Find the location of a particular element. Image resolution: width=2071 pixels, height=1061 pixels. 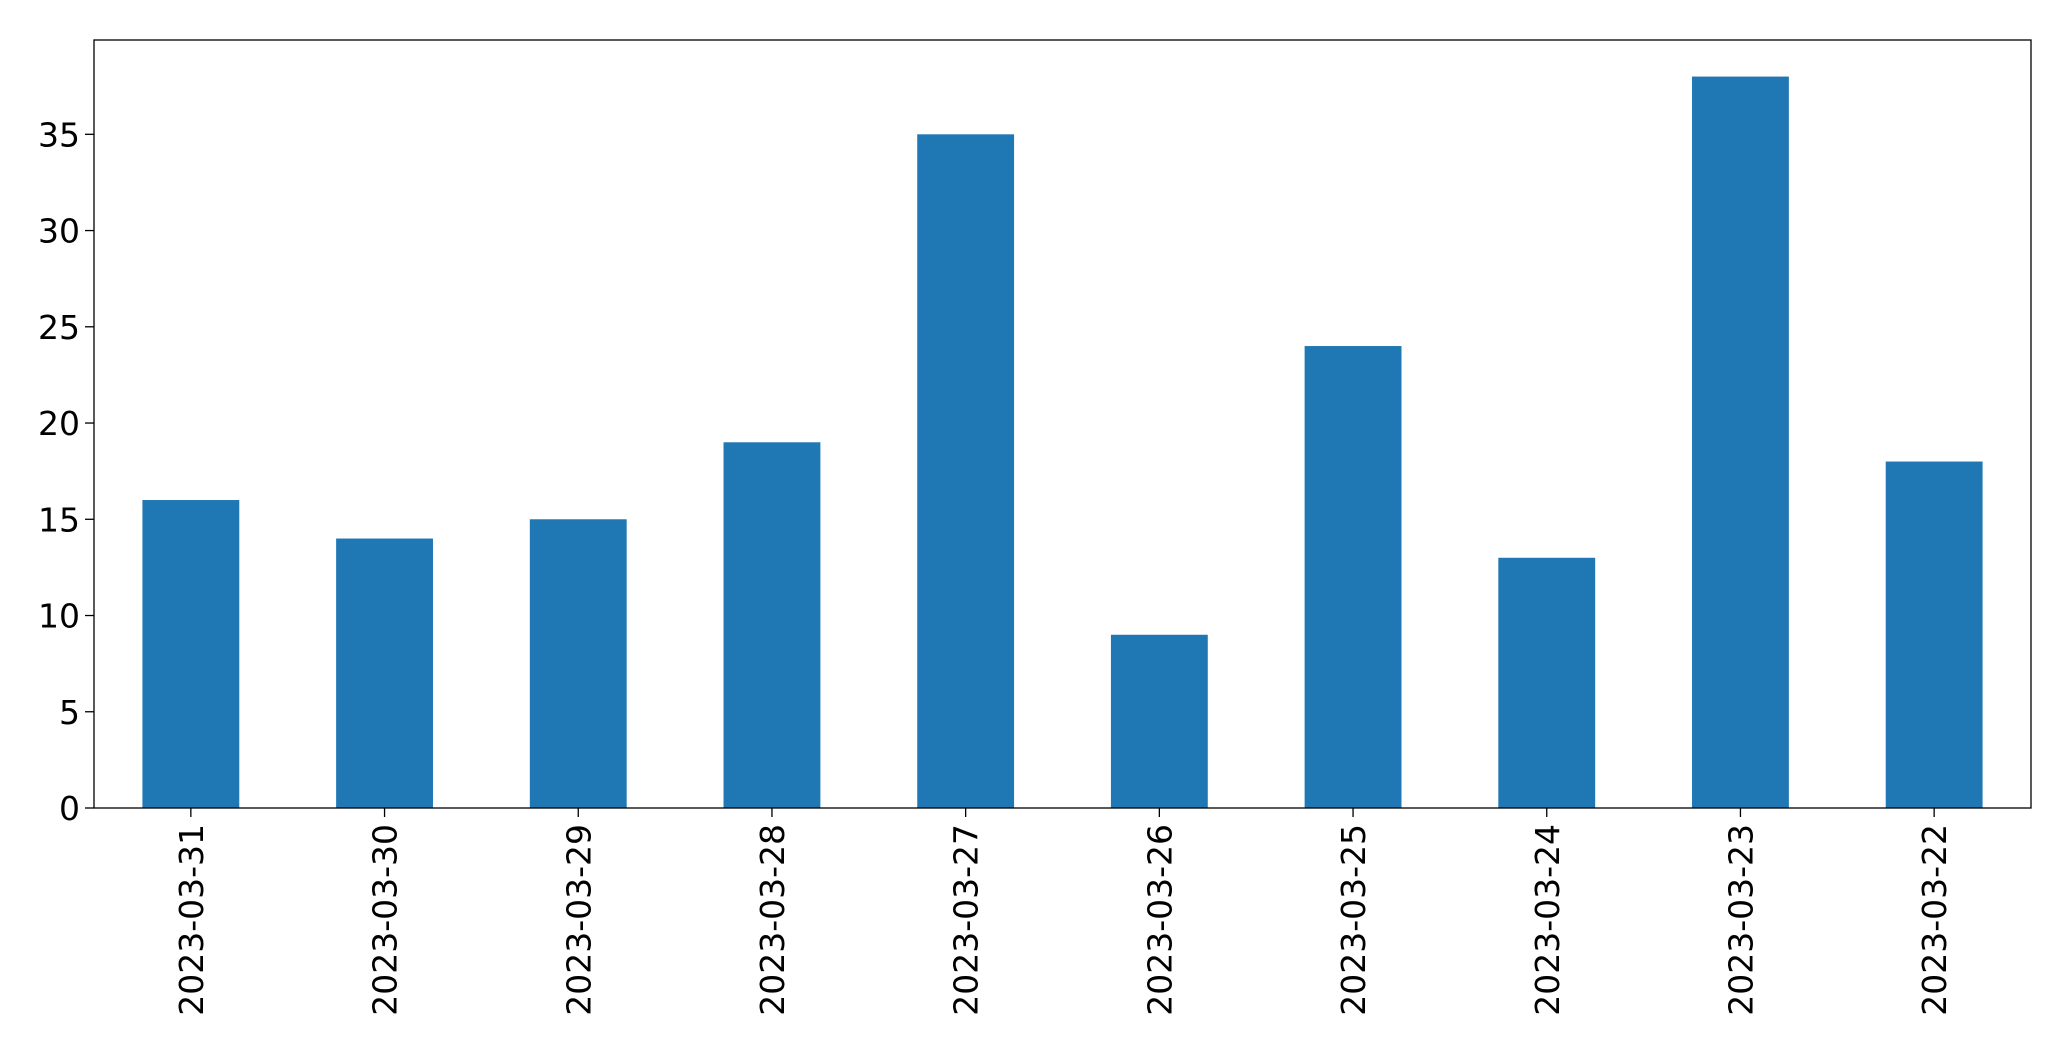

x-tick-label: 2023-03-22 is located at coordinates (1934, 920).